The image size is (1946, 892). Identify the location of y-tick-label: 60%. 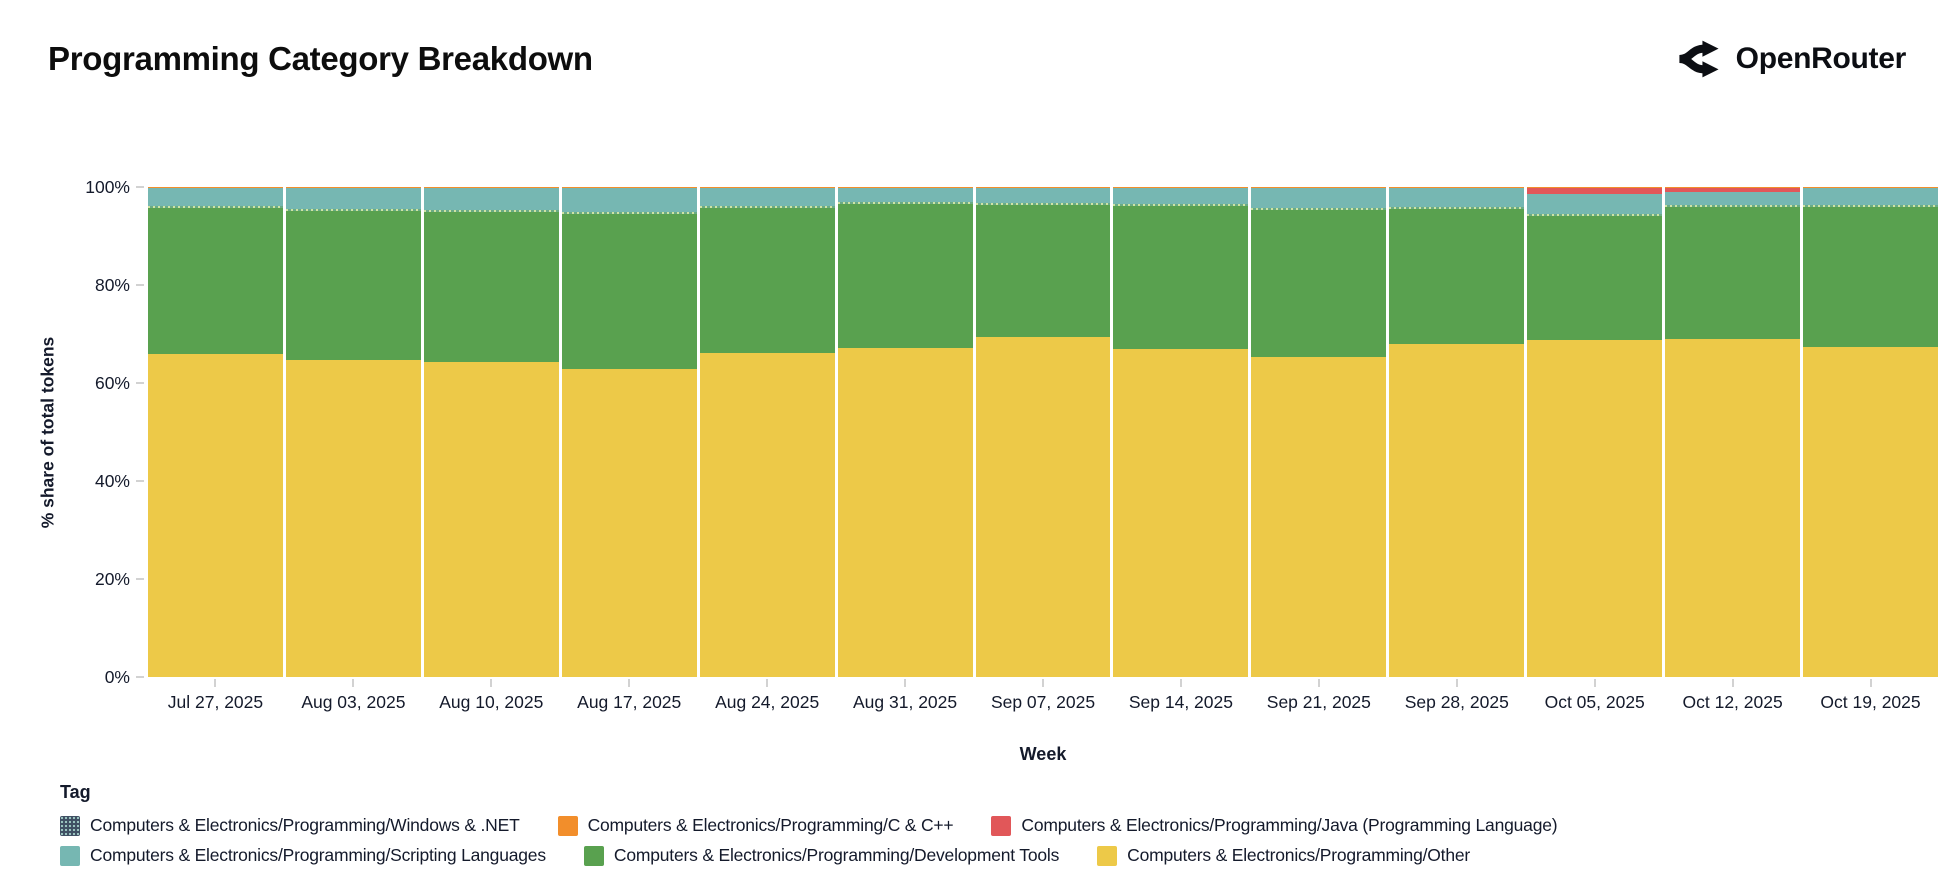
(112, 383).